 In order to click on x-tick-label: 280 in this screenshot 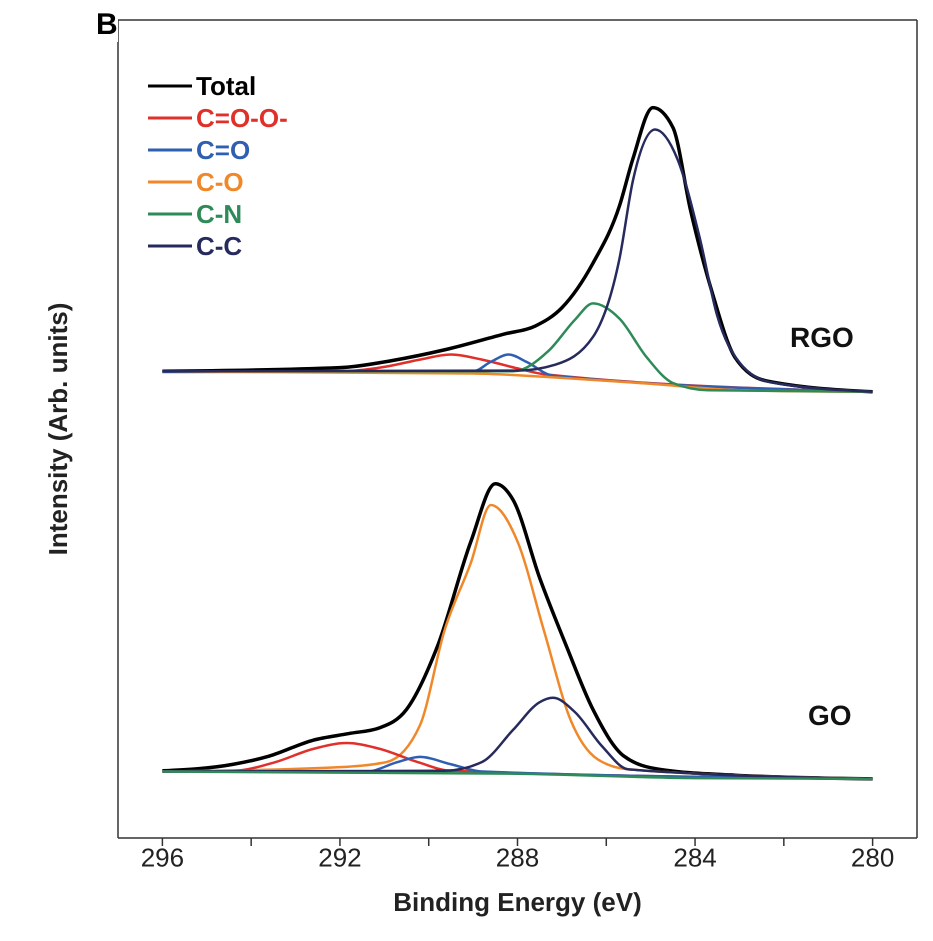, I will do `click(872, 857)`.